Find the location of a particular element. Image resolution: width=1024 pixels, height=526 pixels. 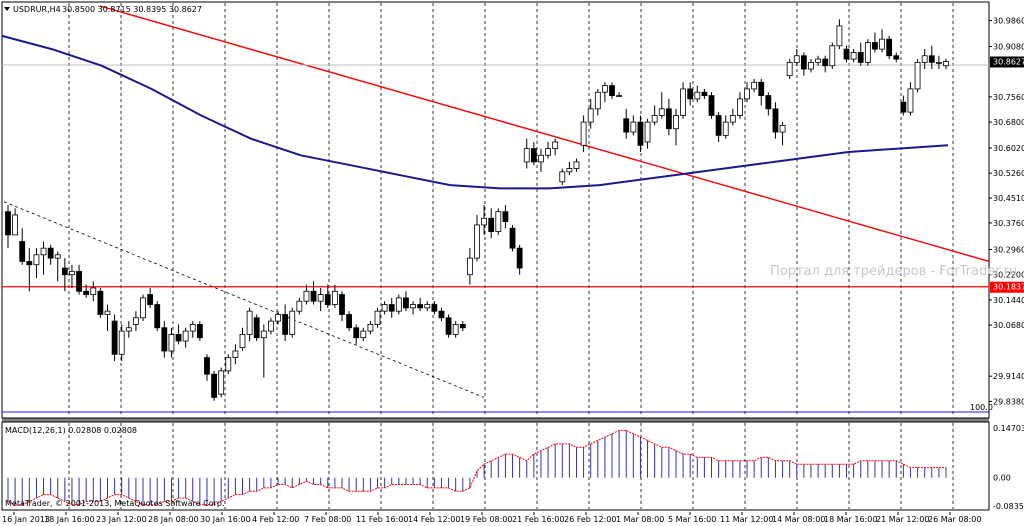

time-tick-label: 11 Feb 16:00 is located at coordinates (382, 519).